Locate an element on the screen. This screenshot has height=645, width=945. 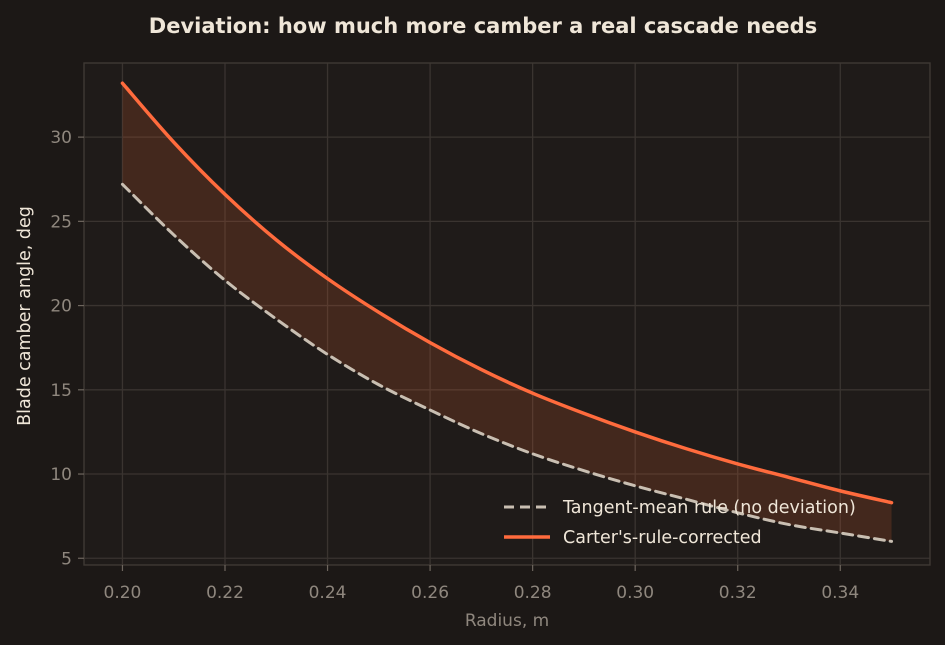
y-axis-label: Blade camber angle, deg is located at coordinates (25, 316).